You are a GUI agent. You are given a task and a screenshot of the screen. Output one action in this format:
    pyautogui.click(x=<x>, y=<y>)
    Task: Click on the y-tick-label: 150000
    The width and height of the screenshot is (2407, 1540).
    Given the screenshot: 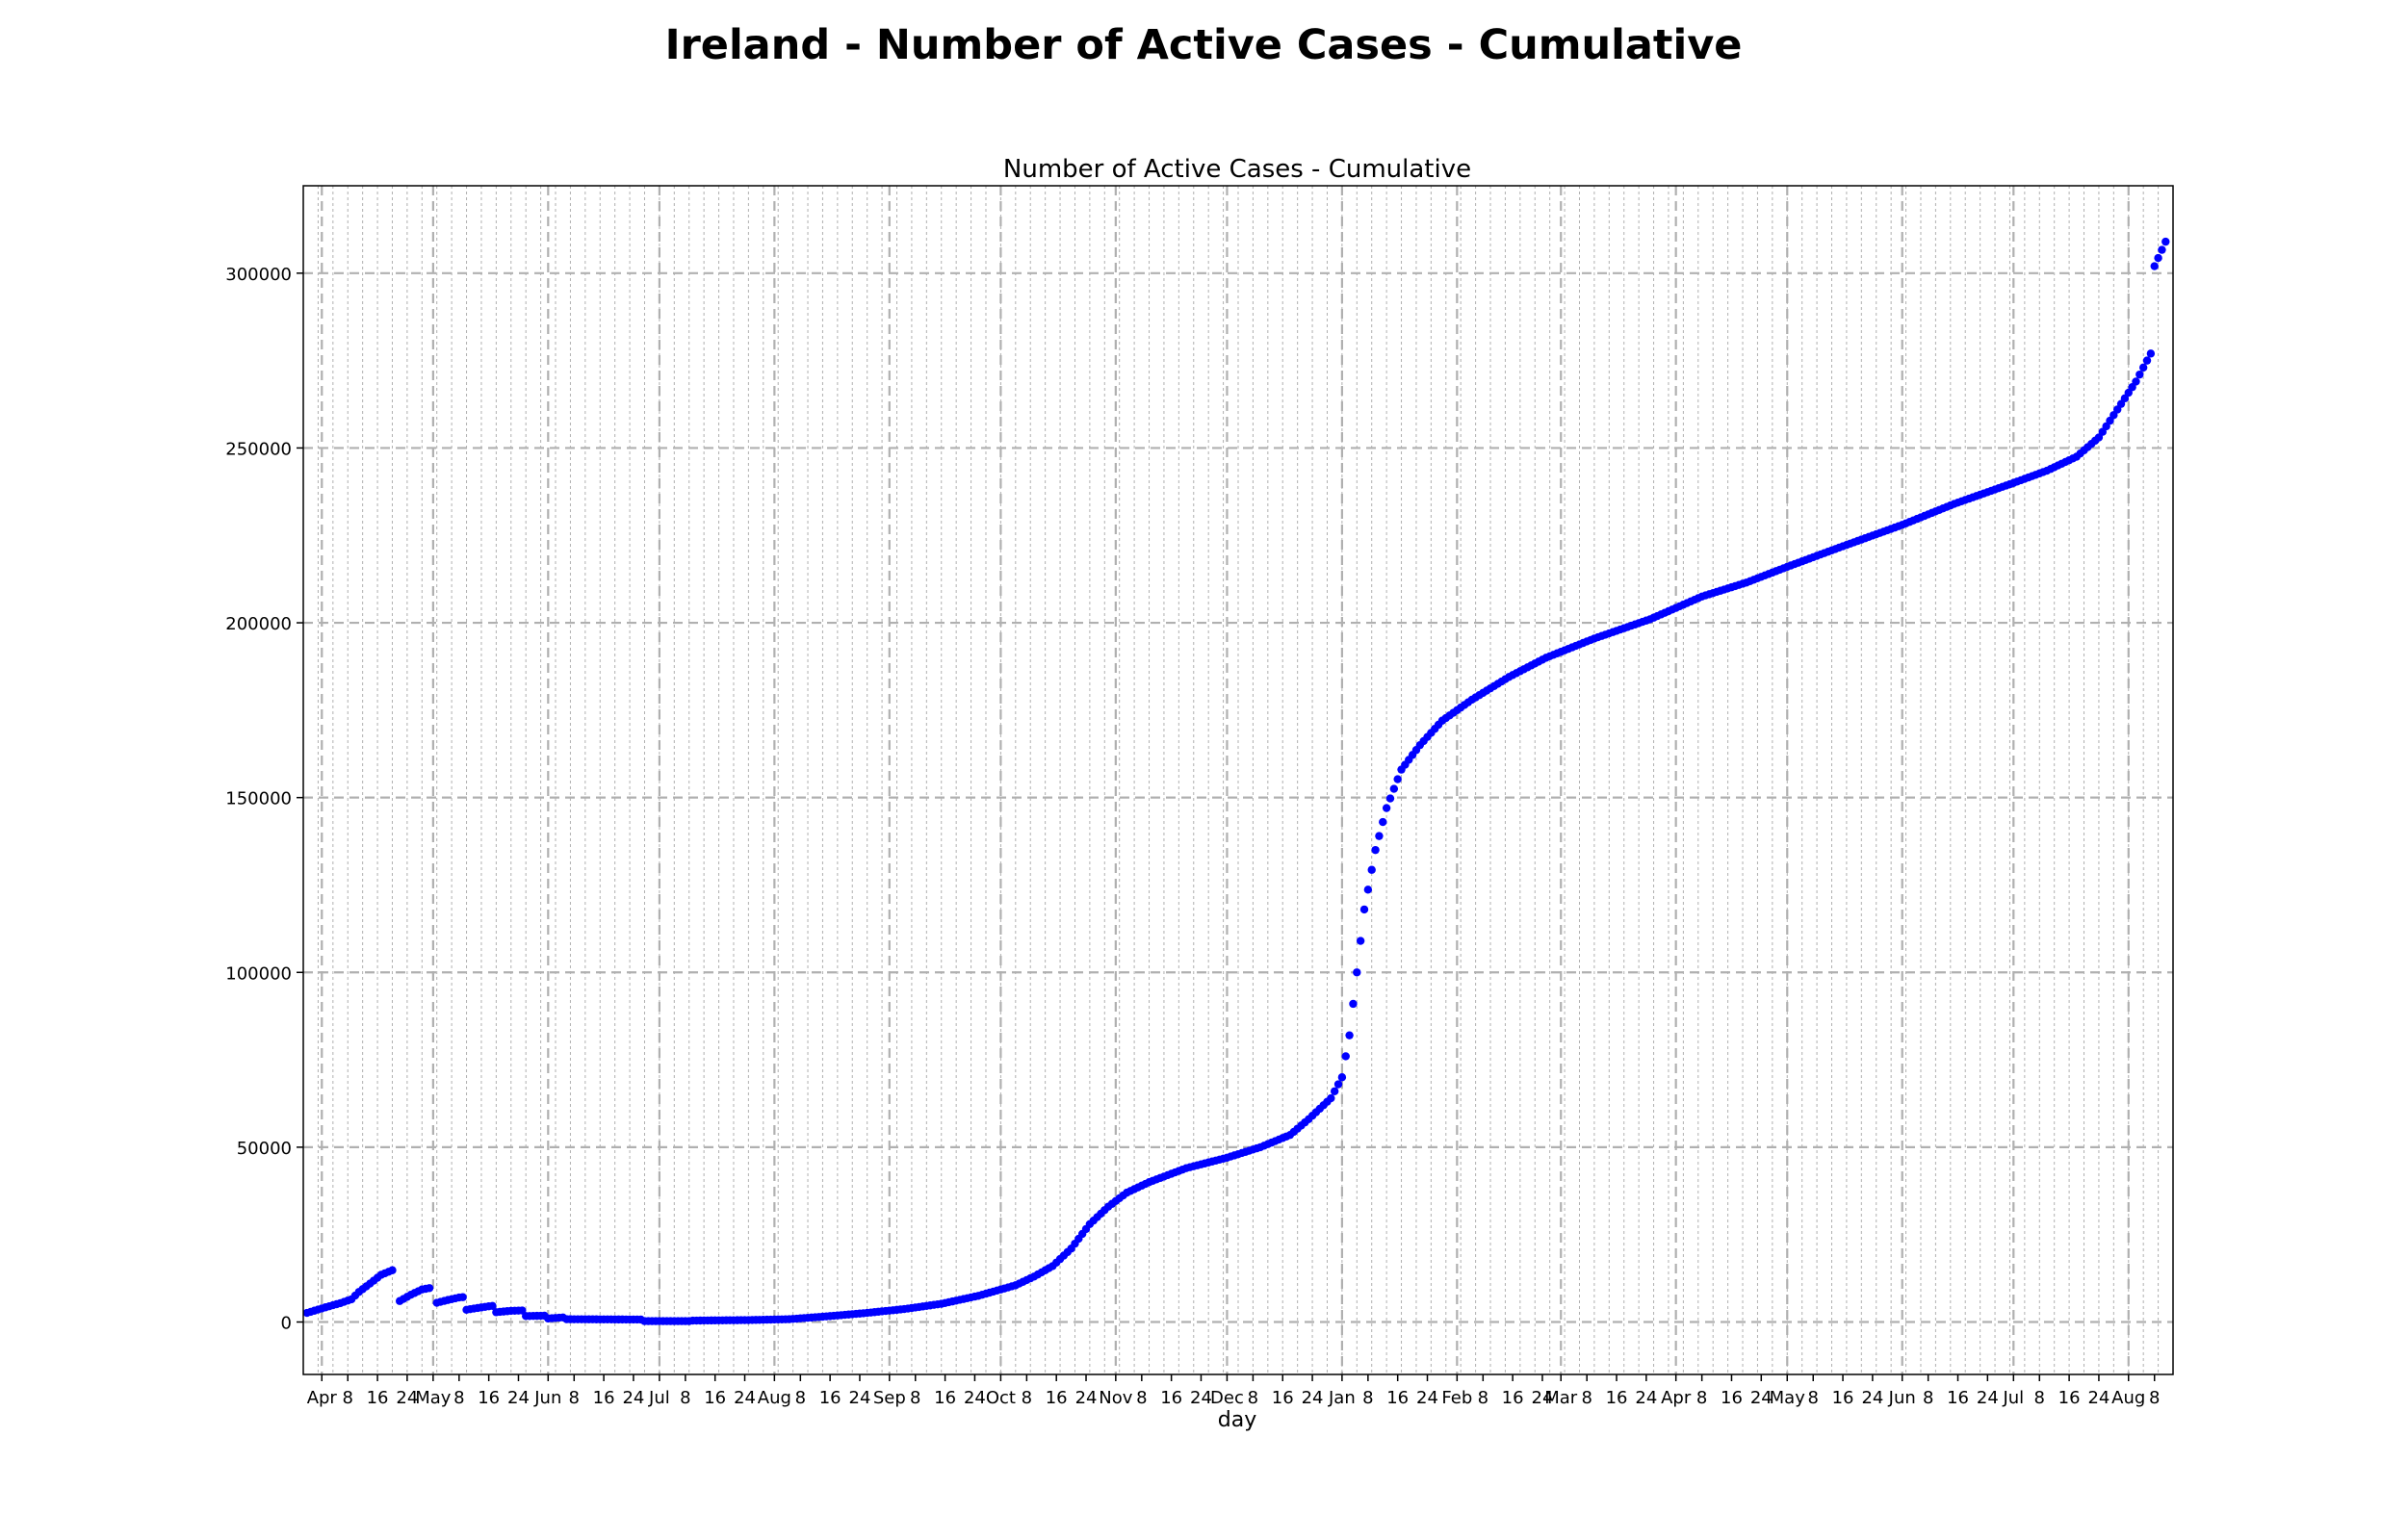 What is the action you would take?
    pyautogui.click(x=258, y=799)
    